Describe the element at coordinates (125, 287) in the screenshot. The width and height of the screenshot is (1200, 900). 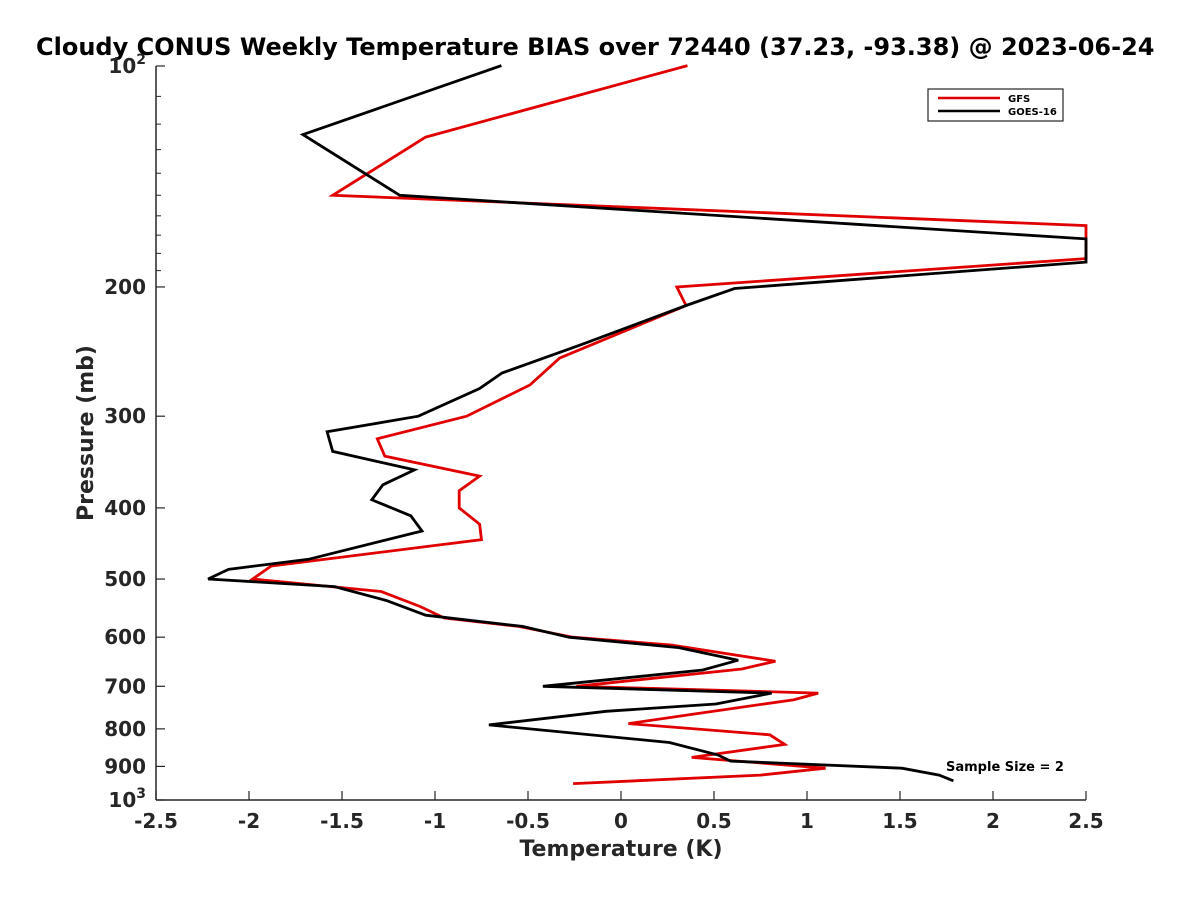
I see `y-tick-label: 200` at that location.